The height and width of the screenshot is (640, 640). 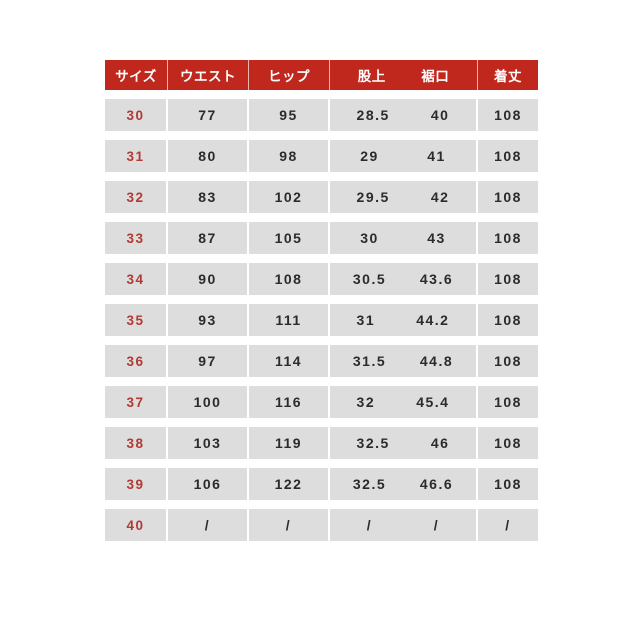 What do you see at coordinates (436, 361) in the screenshot?
I see `cell-hem: 44.8` at bounding box center [436, 361].